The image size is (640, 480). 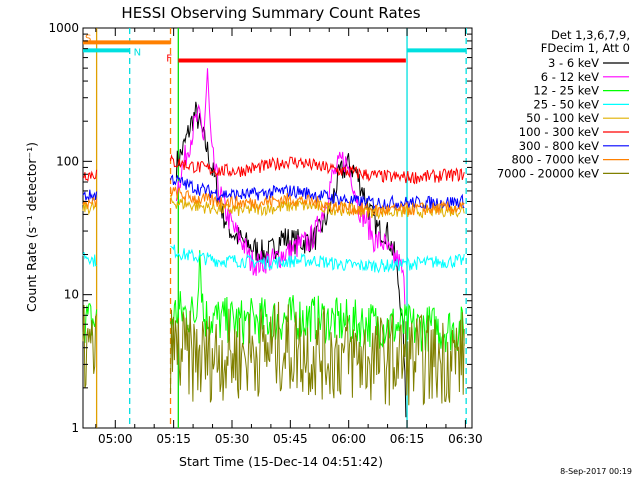 What do you see at coordinates (270, 13) in the screenshot?
I see `chart-title: HESSI Observing Summary Count Rates` at bounding box center [270, 13].